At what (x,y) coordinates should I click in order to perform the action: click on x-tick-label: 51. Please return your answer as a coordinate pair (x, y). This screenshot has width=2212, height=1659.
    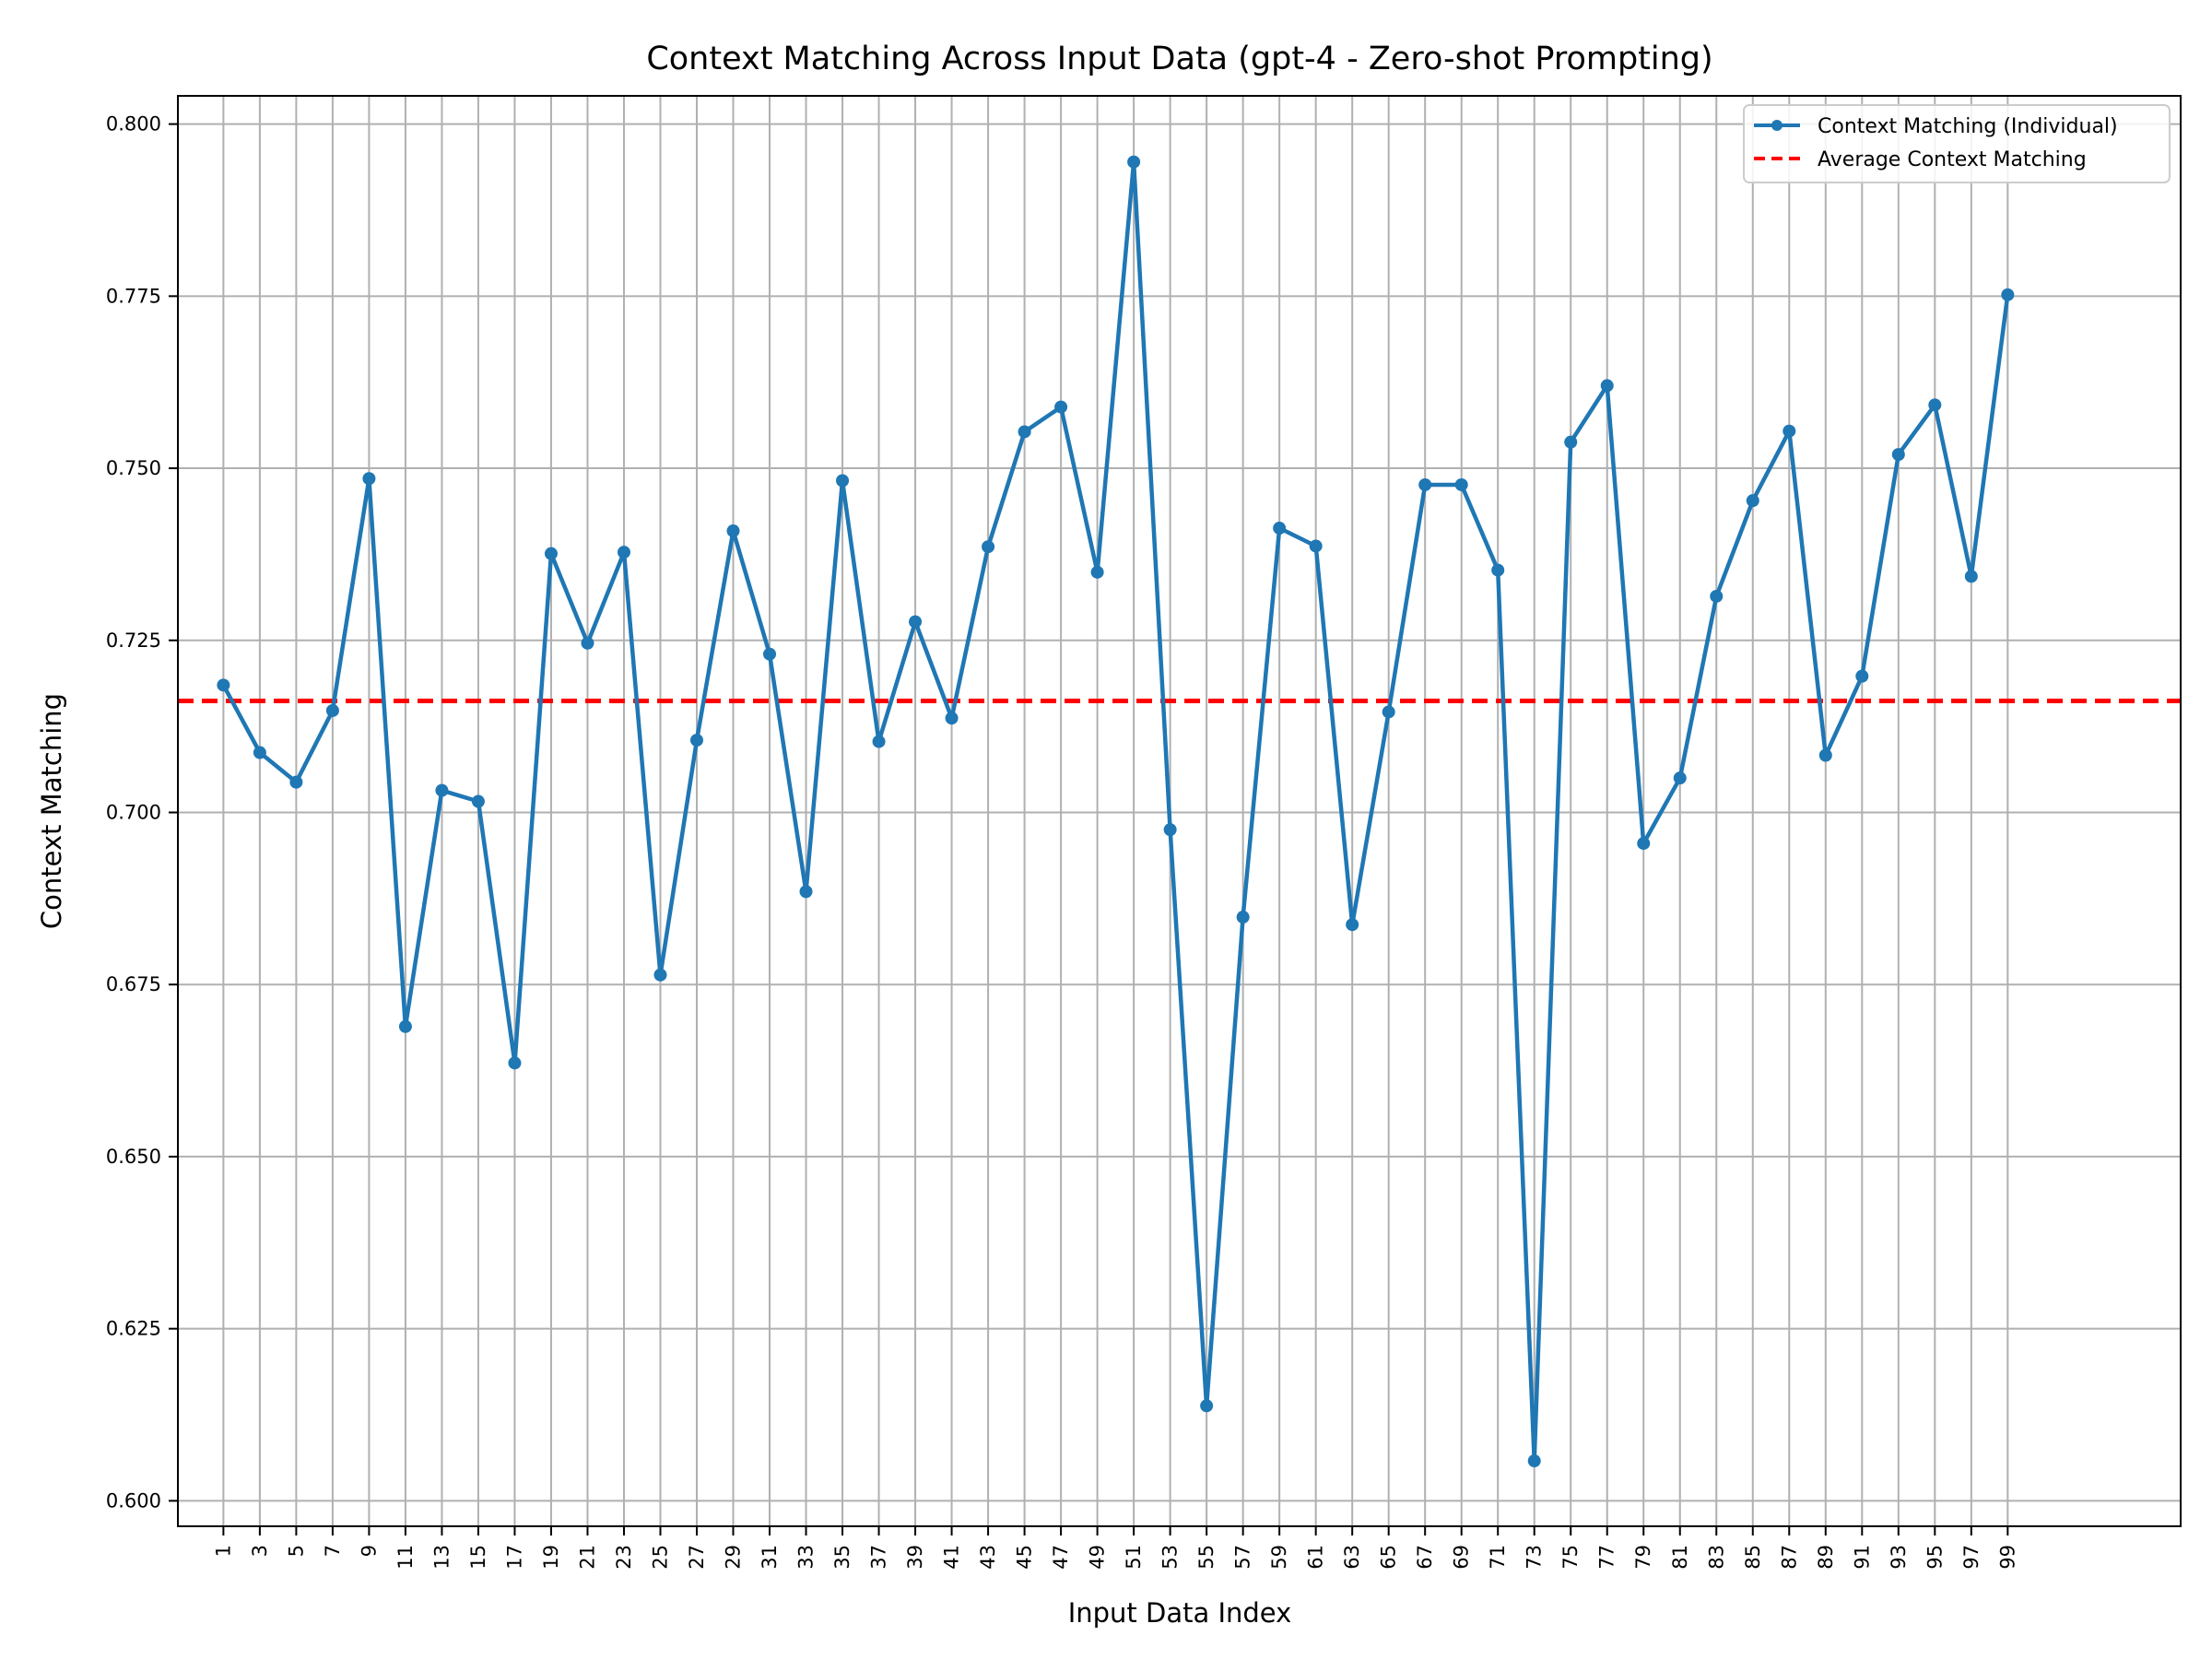
    Looking at the image, I should click on (1134, 1557).